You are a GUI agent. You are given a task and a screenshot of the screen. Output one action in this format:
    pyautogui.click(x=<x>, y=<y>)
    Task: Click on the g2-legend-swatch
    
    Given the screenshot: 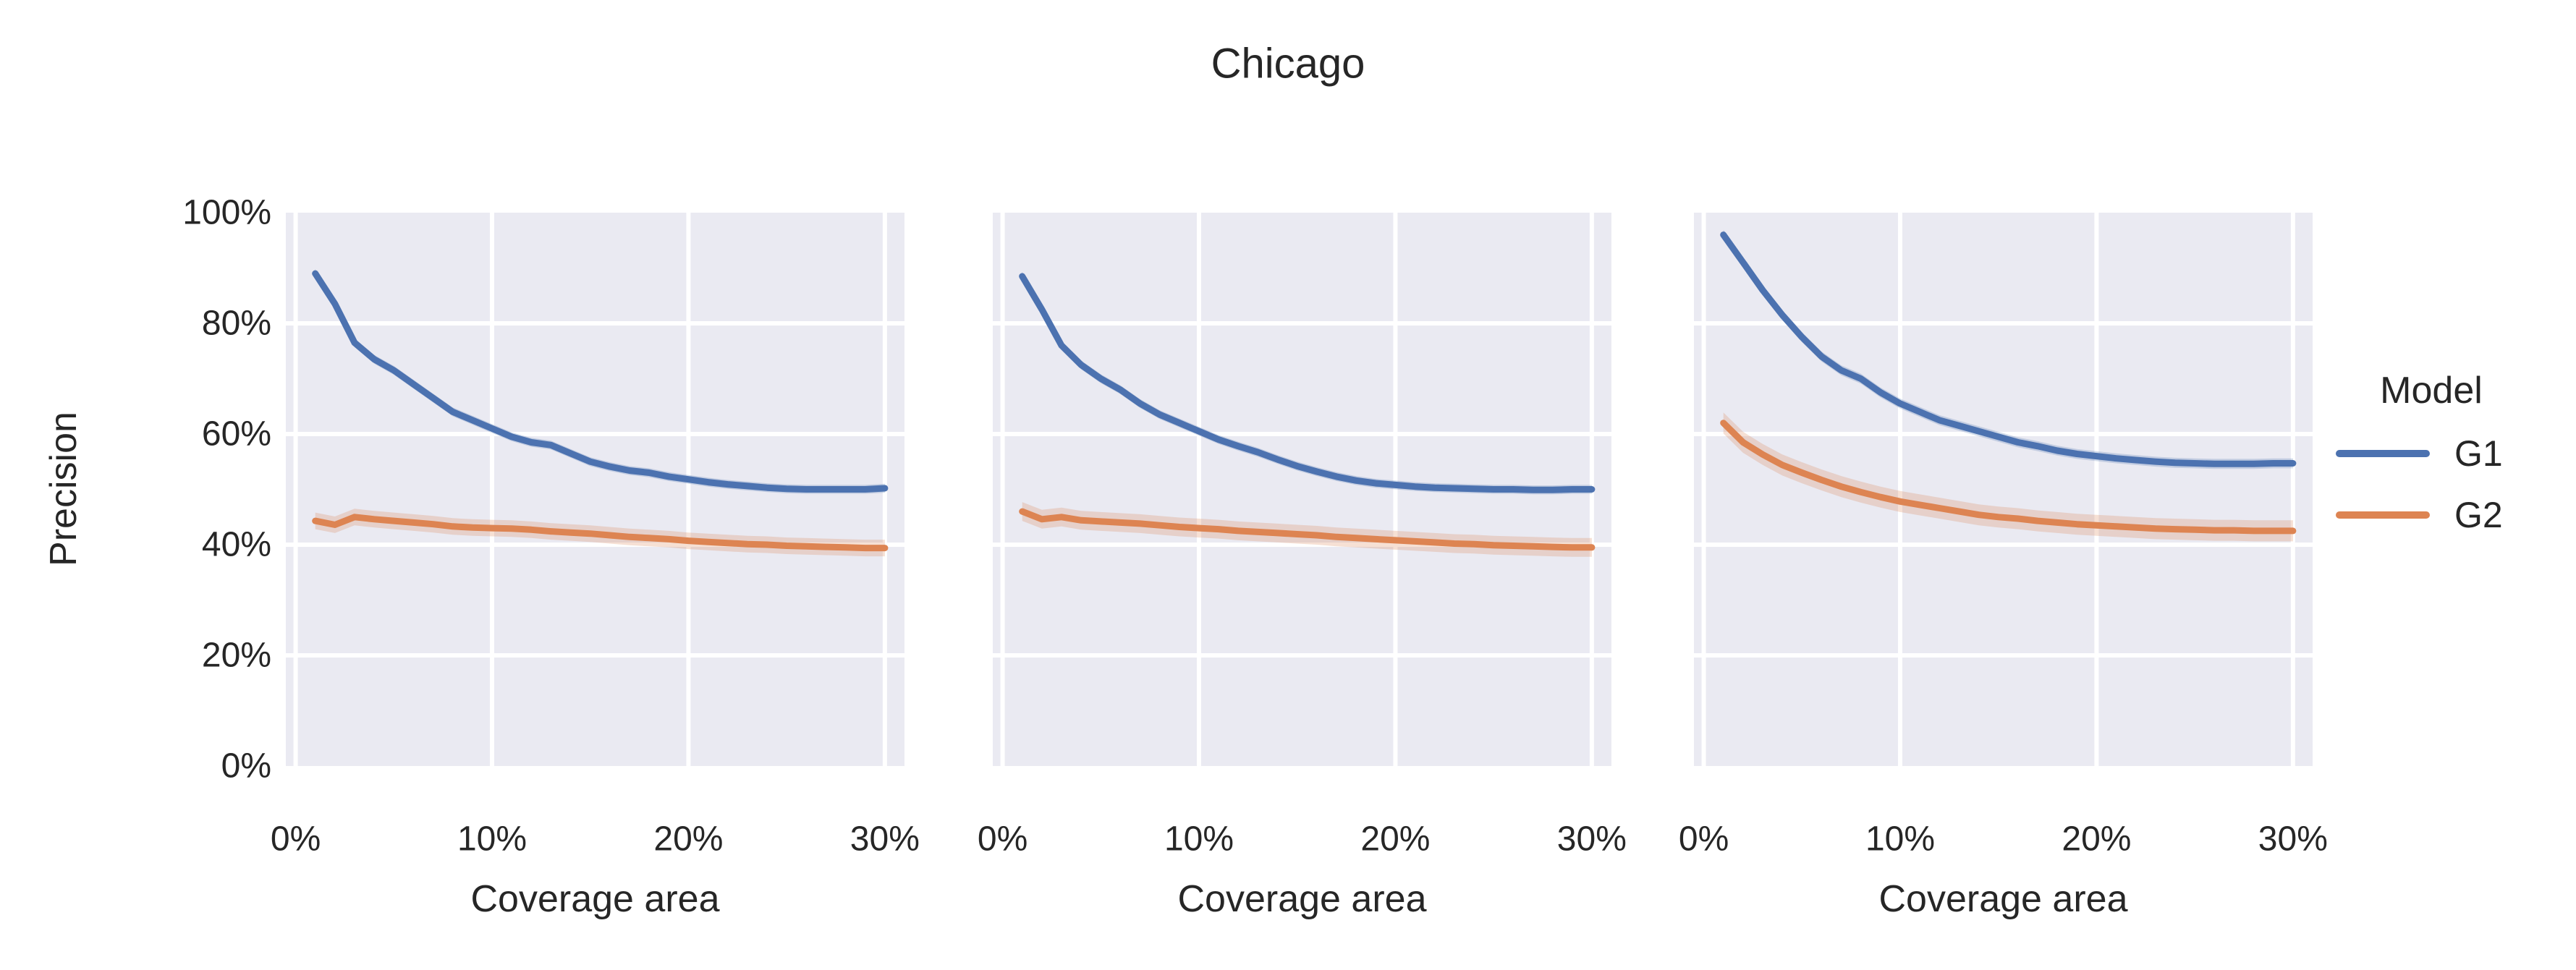 What is the action you would take?
    pyautogui.click(x=2383, y=515)
    